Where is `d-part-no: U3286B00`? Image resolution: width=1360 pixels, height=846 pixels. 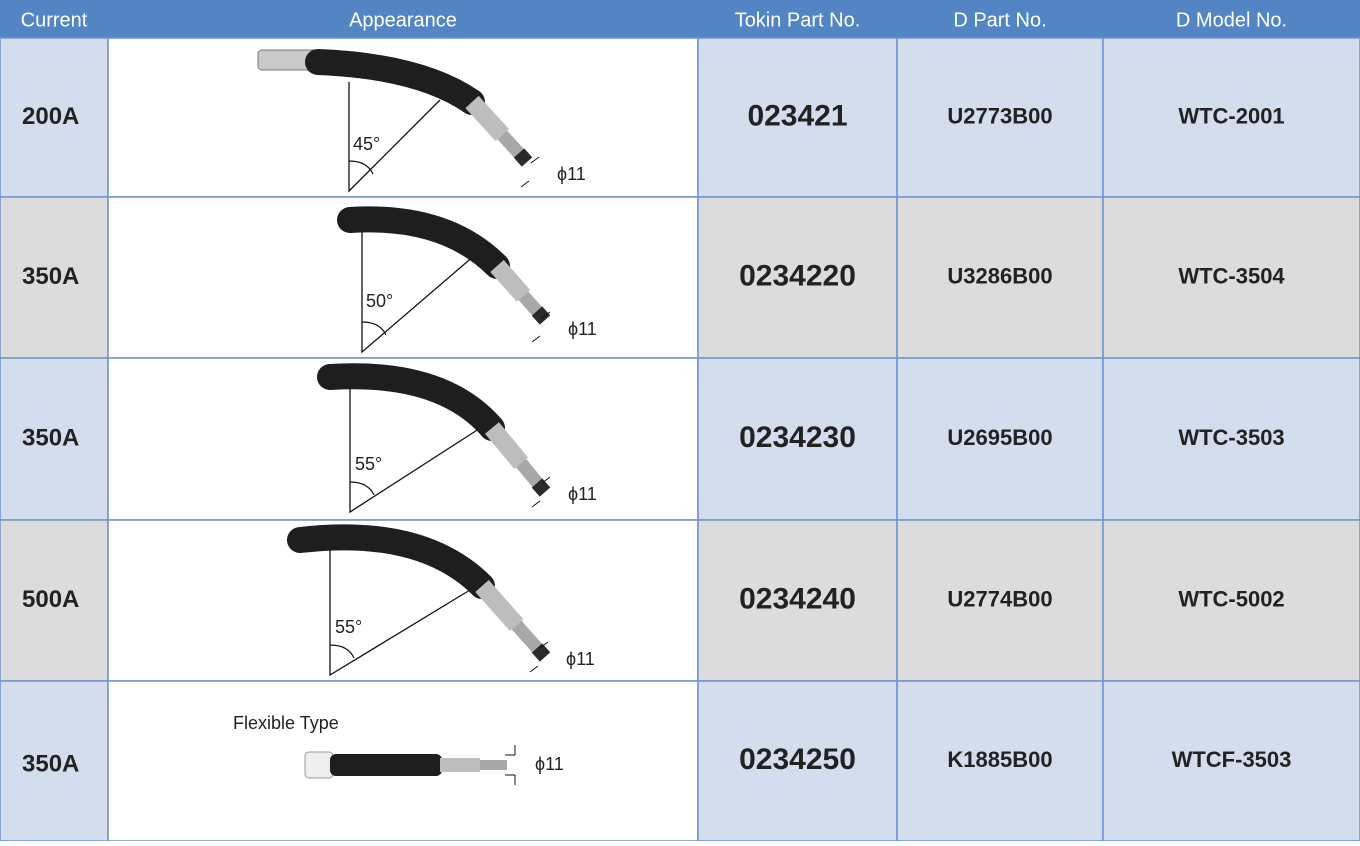
d-part-no: U3286B00 is located at coordinates (999, 275).